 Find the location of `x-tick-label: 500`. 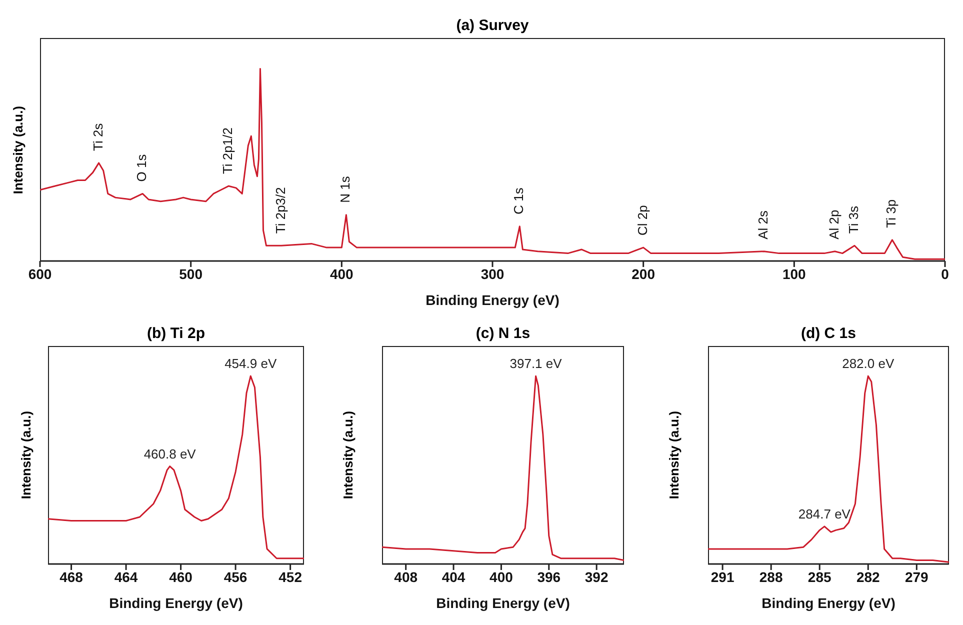

x-tick-label: 500 is located at coordinates (191, 274).